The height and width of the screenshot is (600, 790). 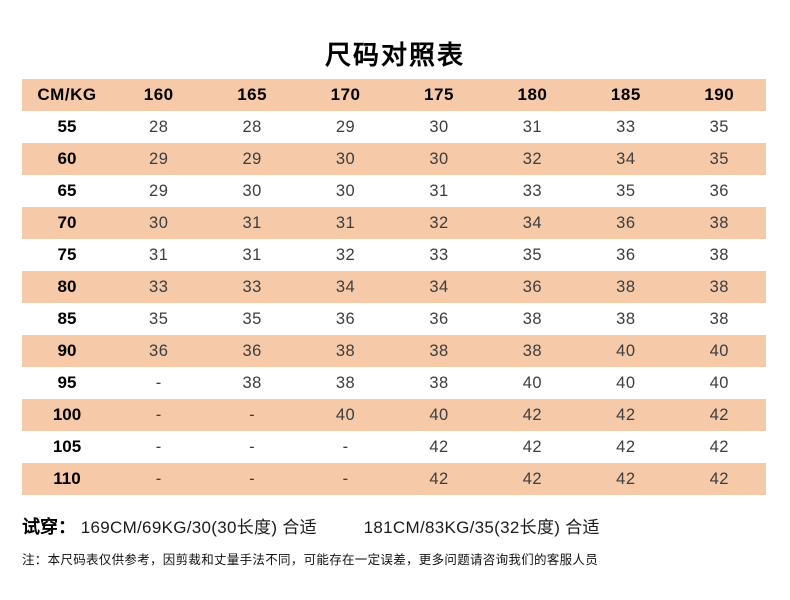 What do you see at coordinates (532, 94) in the screenshot?
I see `header-cell-height: 180` at bounding box center [532, 94].